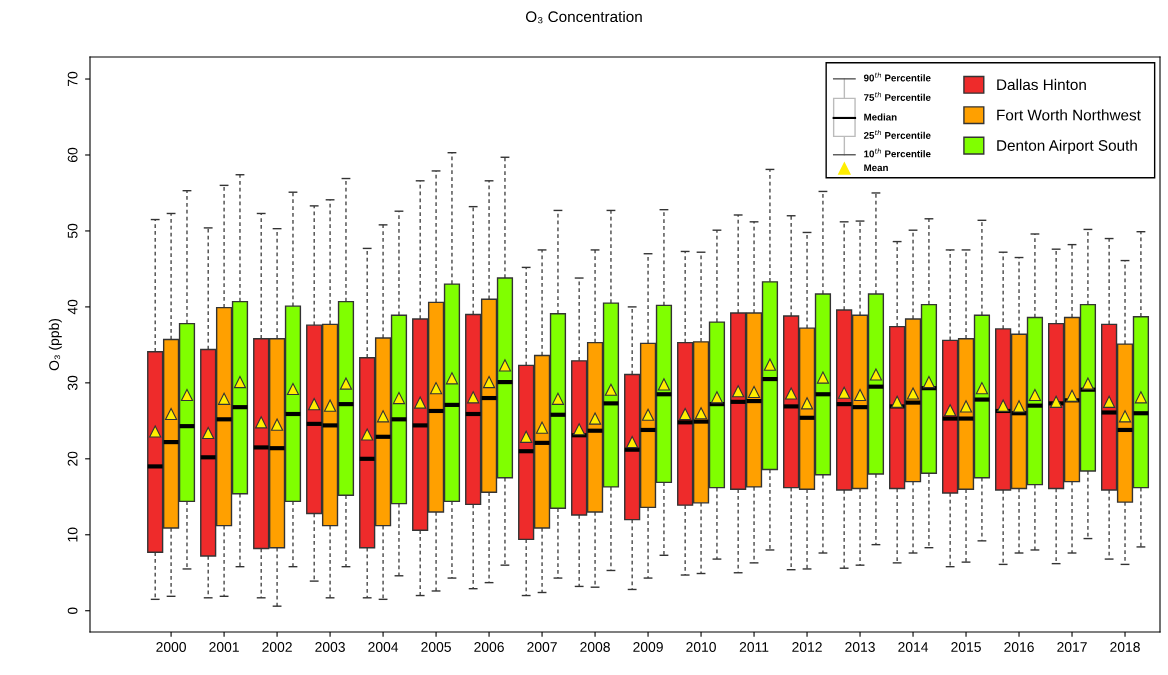 The image size is (1168, 675). What do you see at coordinates (1069, 115) in the screenshot?
I see `legend-label: Fort Worth Northwest` at bounding box center [1069, 115].